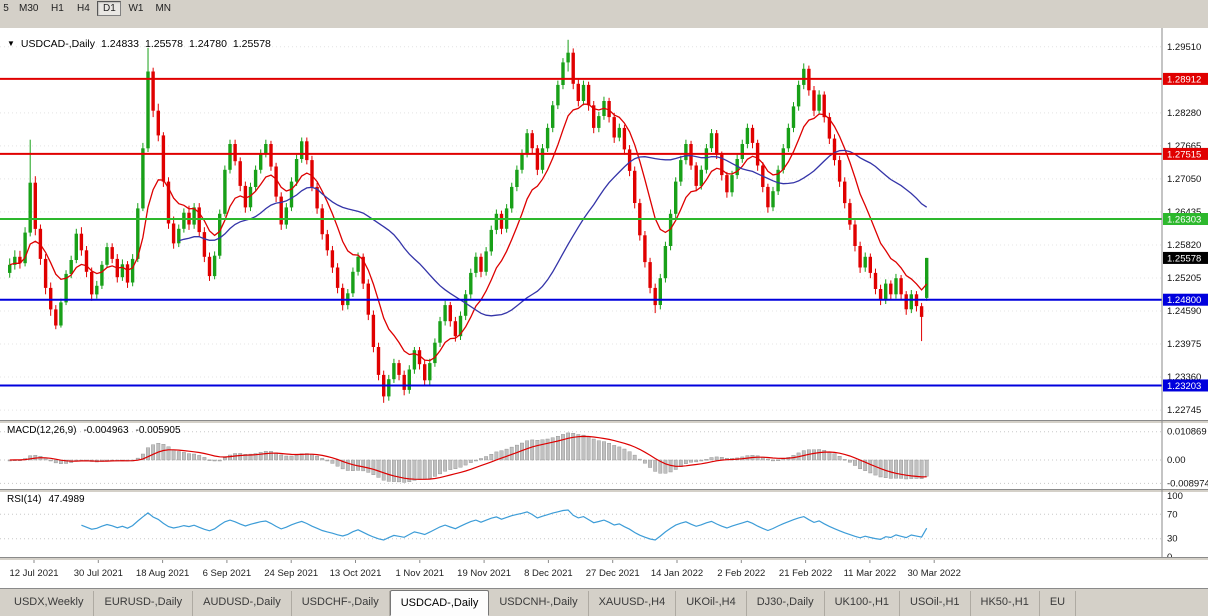  What do you see at coordinates (805, 573) in the screenshot?
I see `svg-text: 21 Feb 2022` at bounding box center [805, 573].